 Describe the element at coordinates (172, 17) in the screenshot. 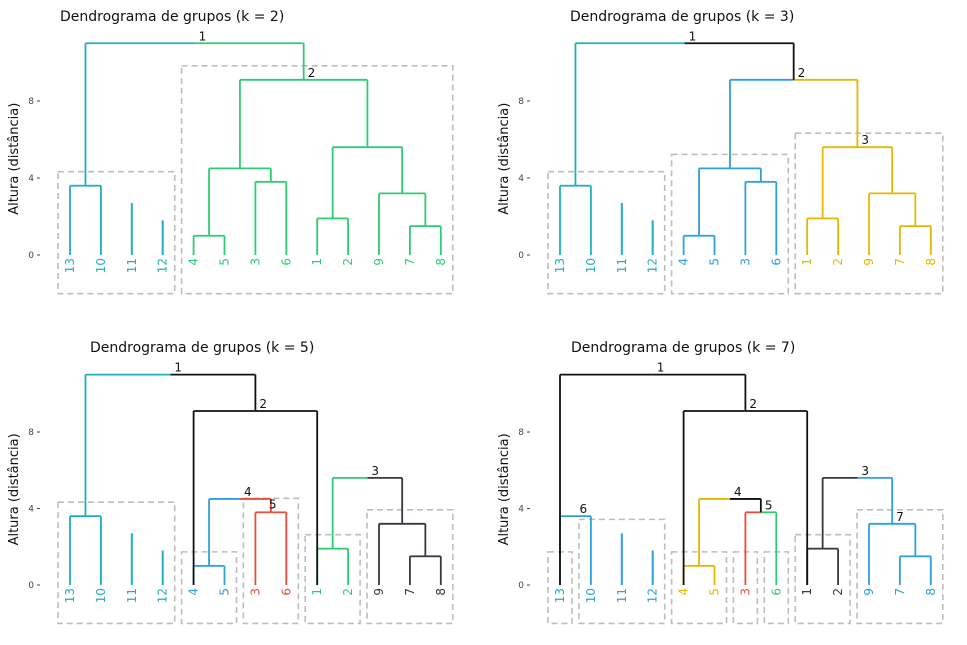

I see `chart-title: Dendrograma de grupos (k = 2)` at that location.